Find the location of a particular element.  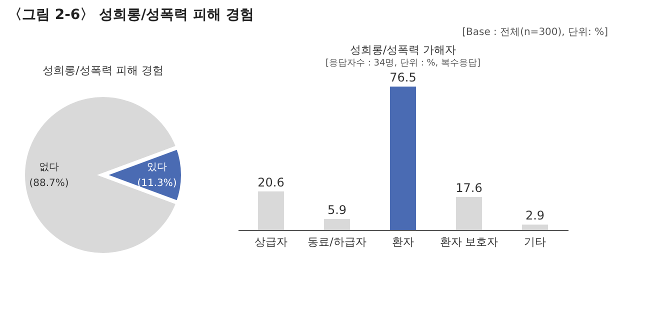

data-label: 20.6 is located at coordinates (271, 182).